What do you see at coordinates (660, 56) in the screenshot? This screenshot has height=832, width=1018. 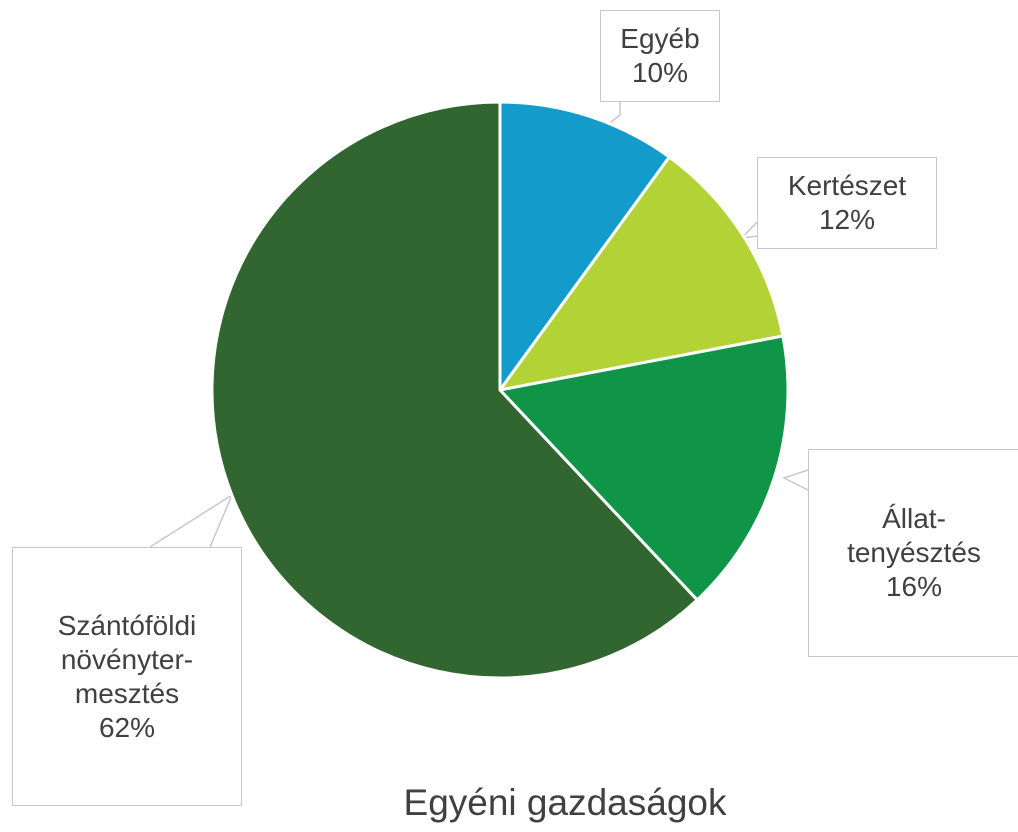 I see `data-label: Egyéb 10%` at bounding box center [660, 56].